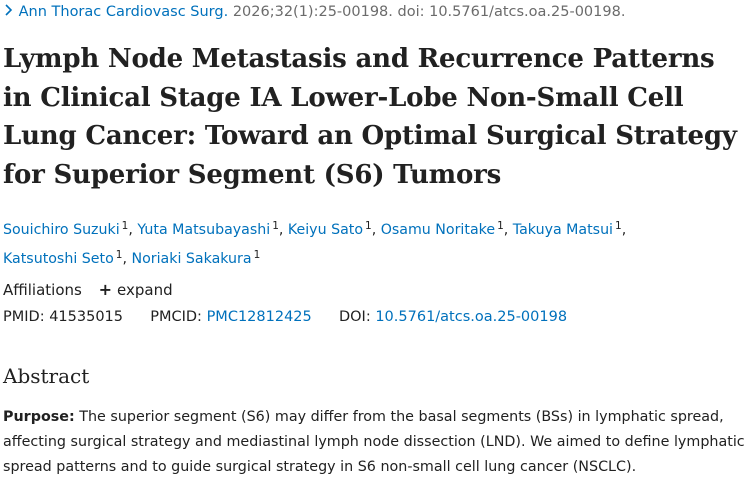 This screenshot has width=750, height=500. Describe the element at coordinates (354, 317) in the screenshot. I see `doi-label: DOI:` at that location.